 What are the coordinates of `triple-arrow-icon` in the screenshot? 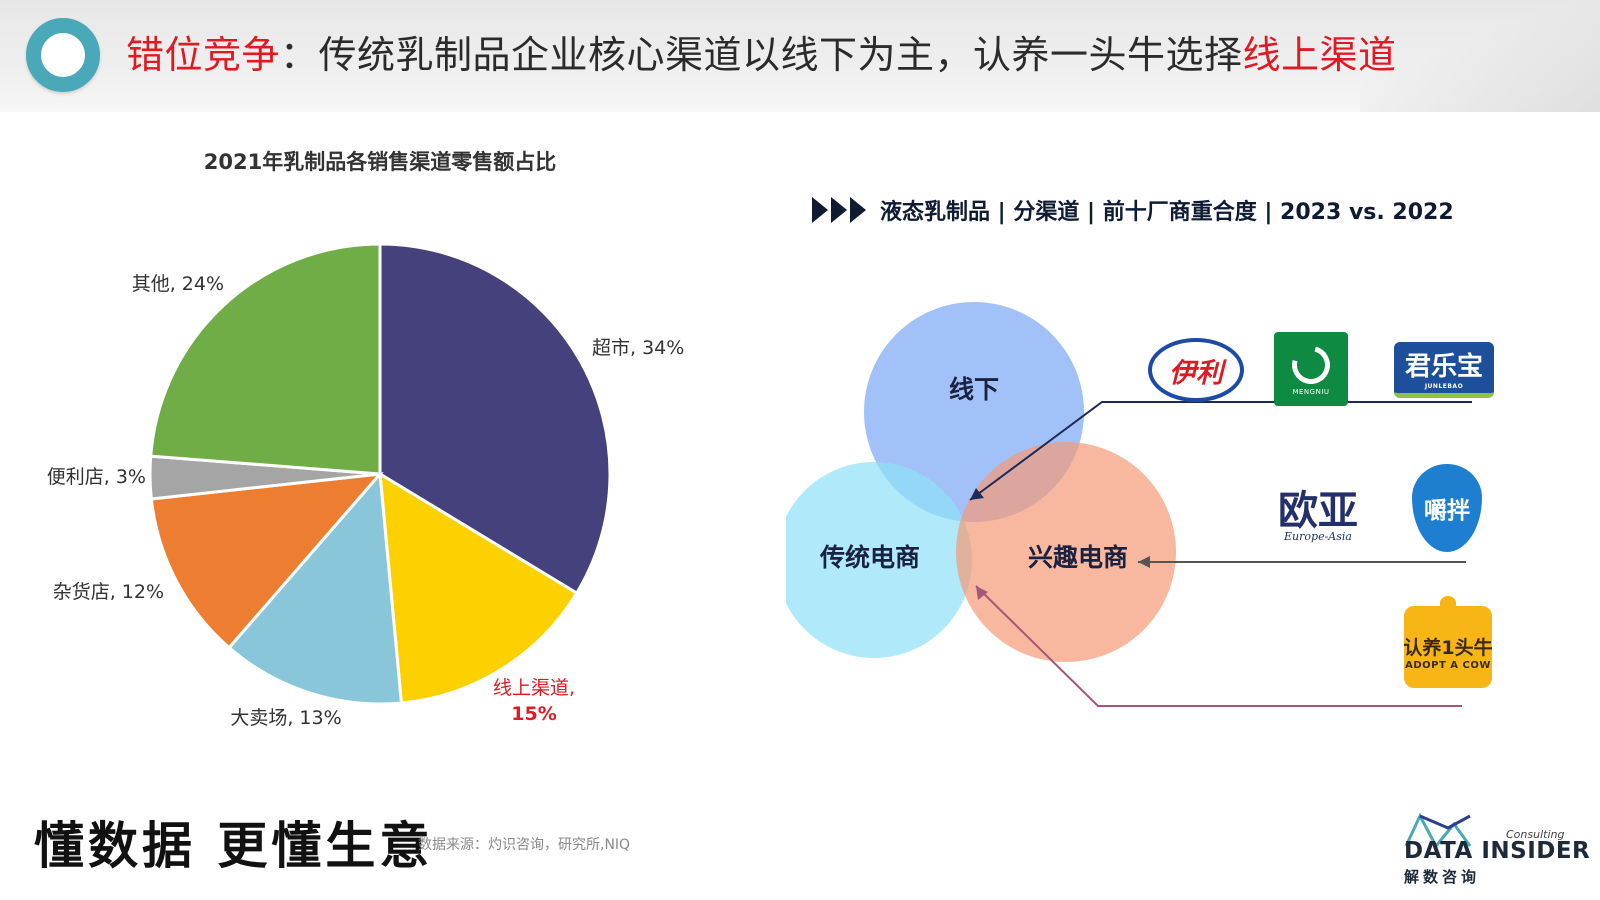 It's located at (839, 210).